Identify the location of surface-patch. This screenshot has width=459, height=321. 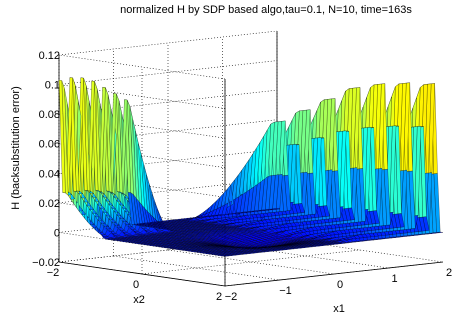
(62, 136).